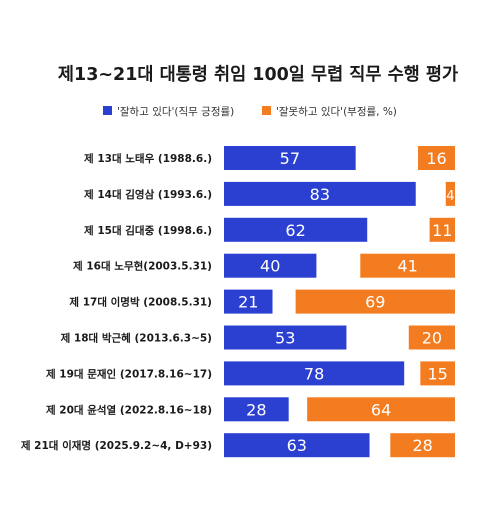 Image resolution: width=499 pixels, height=525 pixels. I want to click on chart-row: 제 14대 김영삼 (1993.6.) 83 4, so click(269, 193).